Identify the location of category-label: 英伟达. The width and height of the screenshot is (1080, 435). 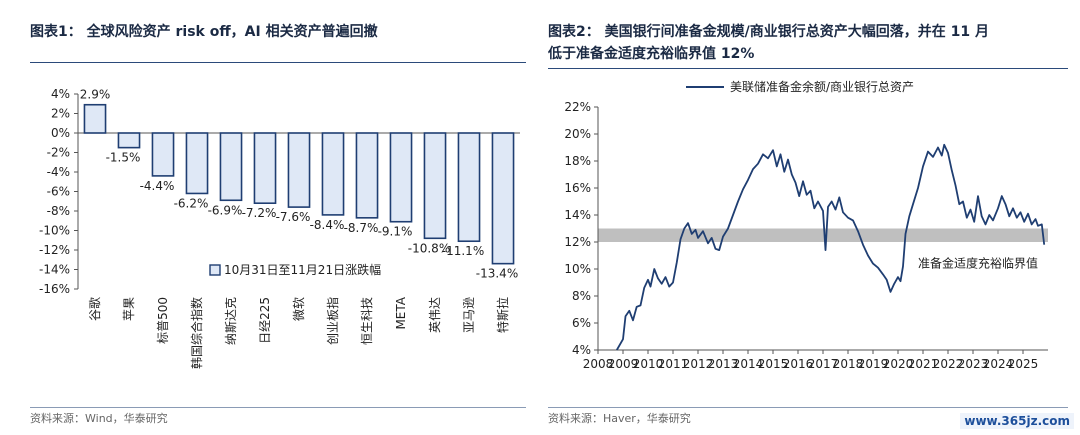
(435, 315).